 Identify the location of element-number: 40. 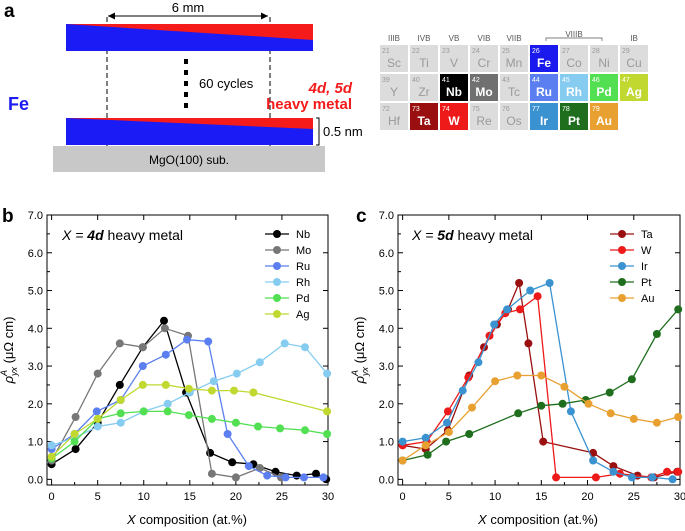
(416, 80).